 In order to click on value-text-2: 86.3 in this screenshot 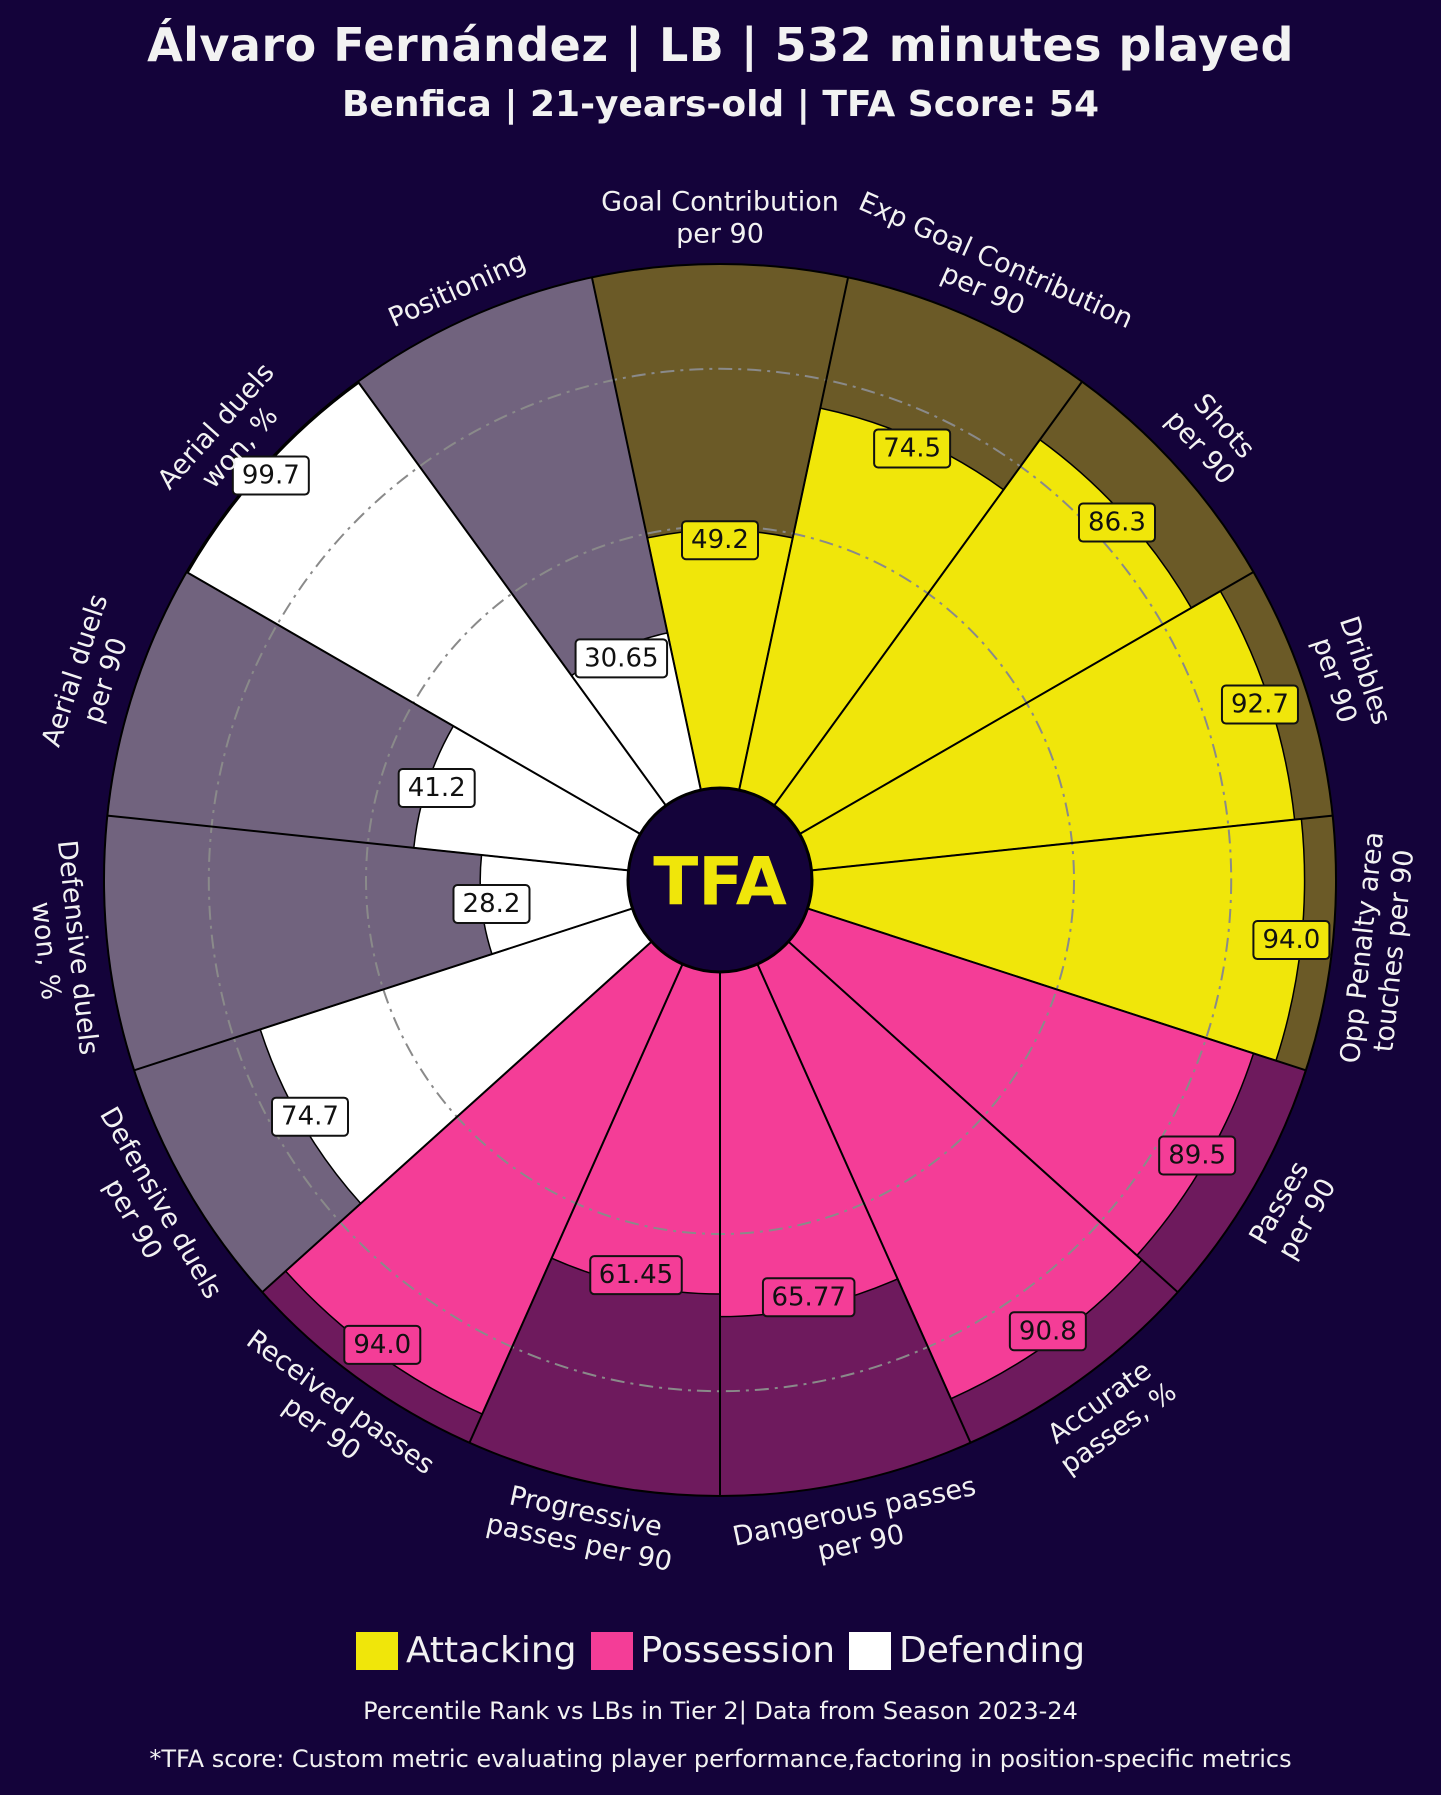, I will do `click(1117, 523)`.